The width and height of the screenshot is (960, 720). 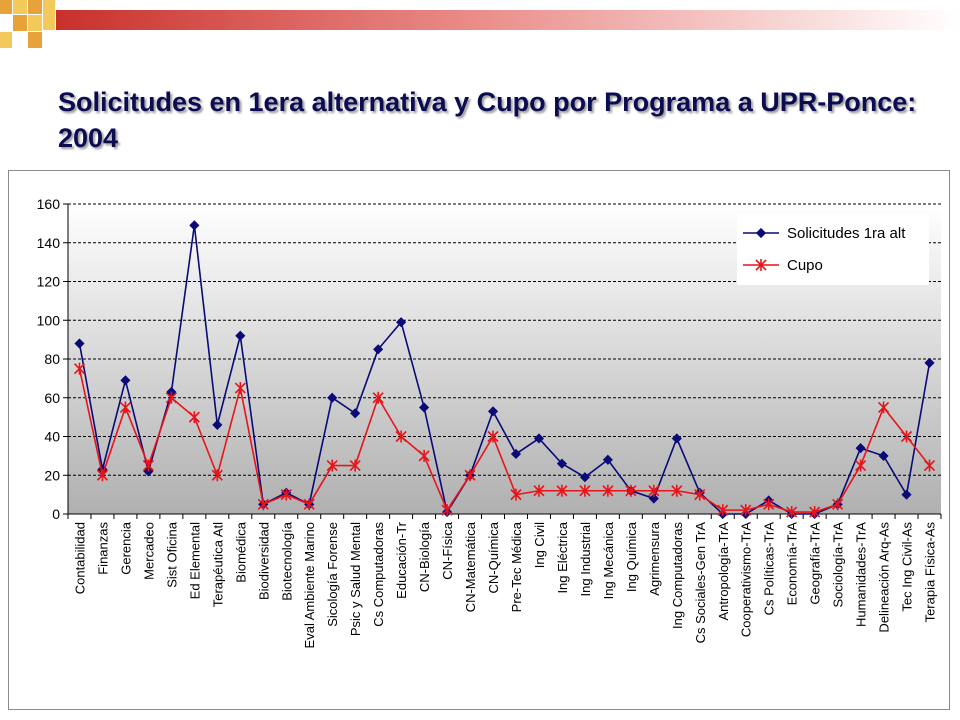 I want to click on x-tick-label: Sociología-TrA, so click(x=838, y=565).